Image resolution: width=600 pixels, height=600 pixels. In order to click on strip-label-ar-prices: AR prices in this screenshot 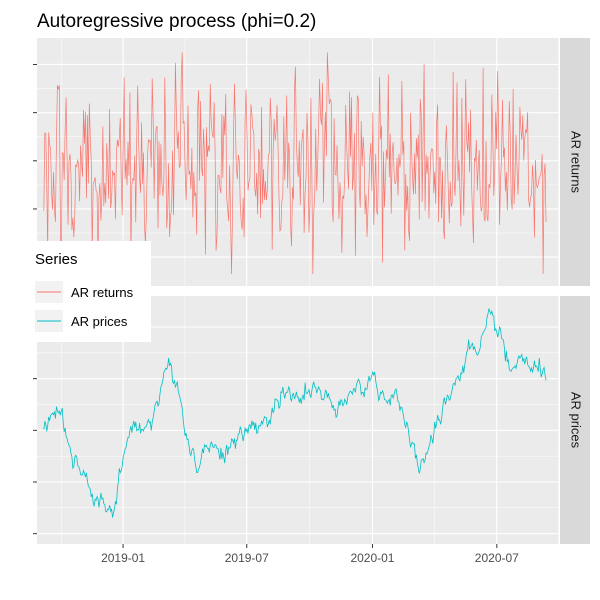, I will do `click(576, 420)`.